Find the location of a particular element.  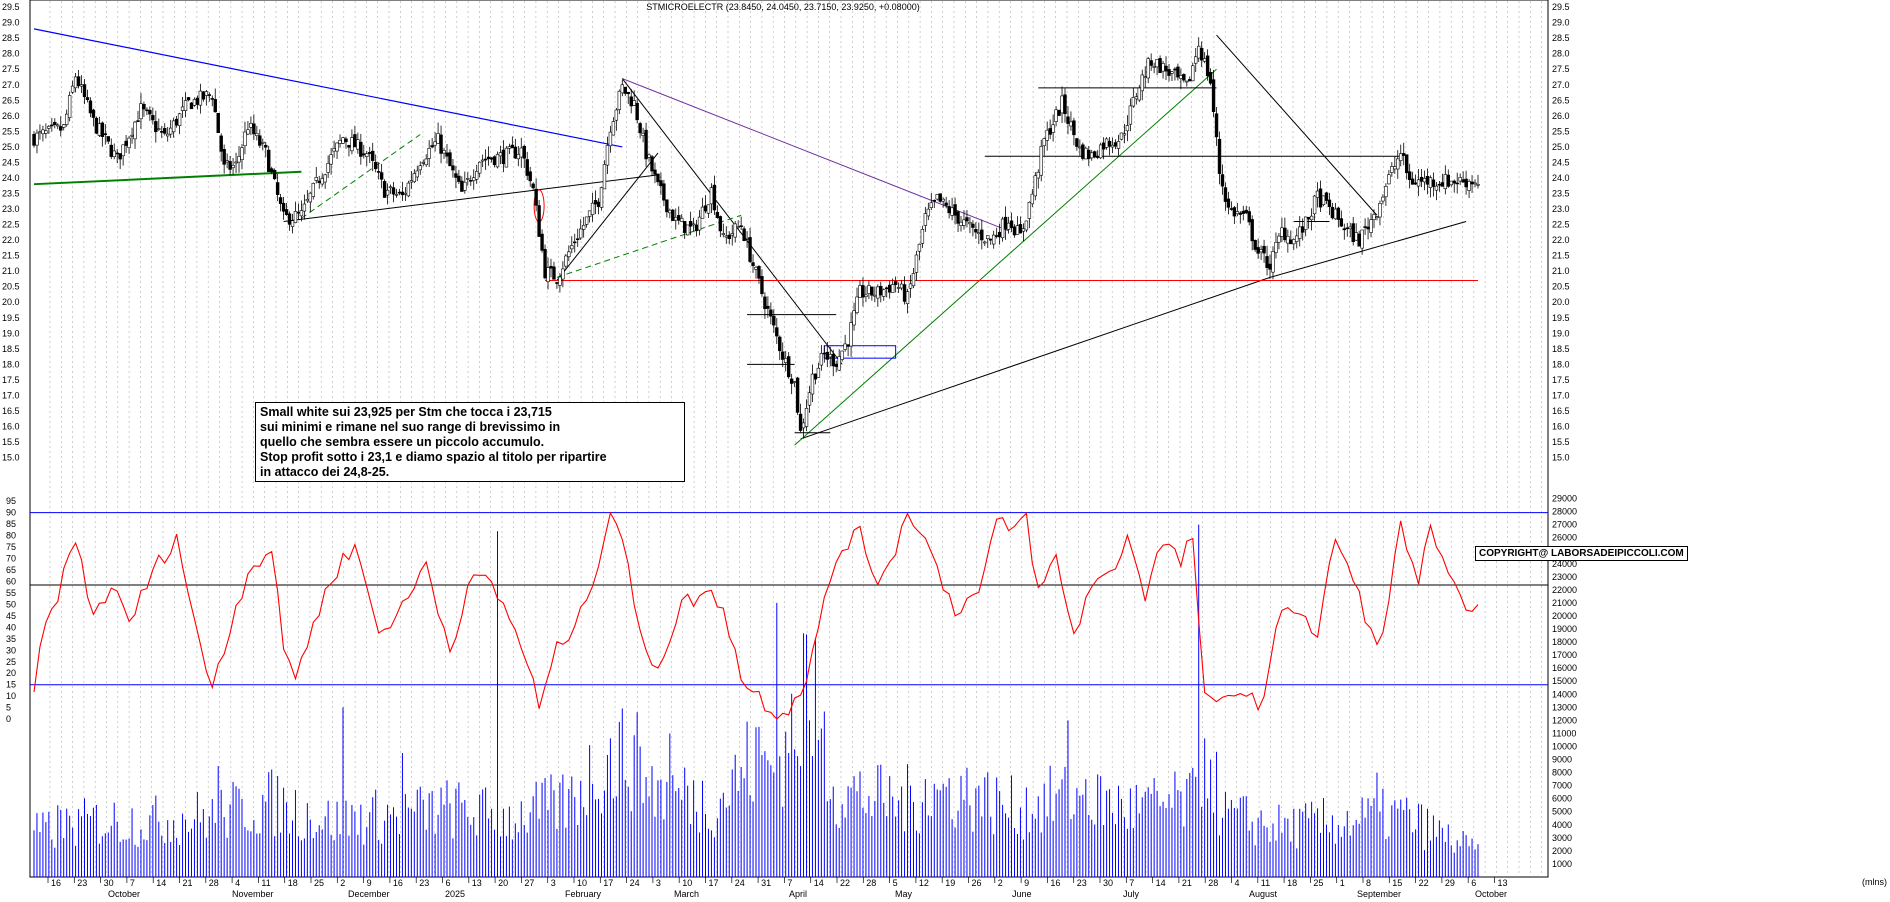

price-tick-label-right: 16.0 is located at coordinates (1561, 427).